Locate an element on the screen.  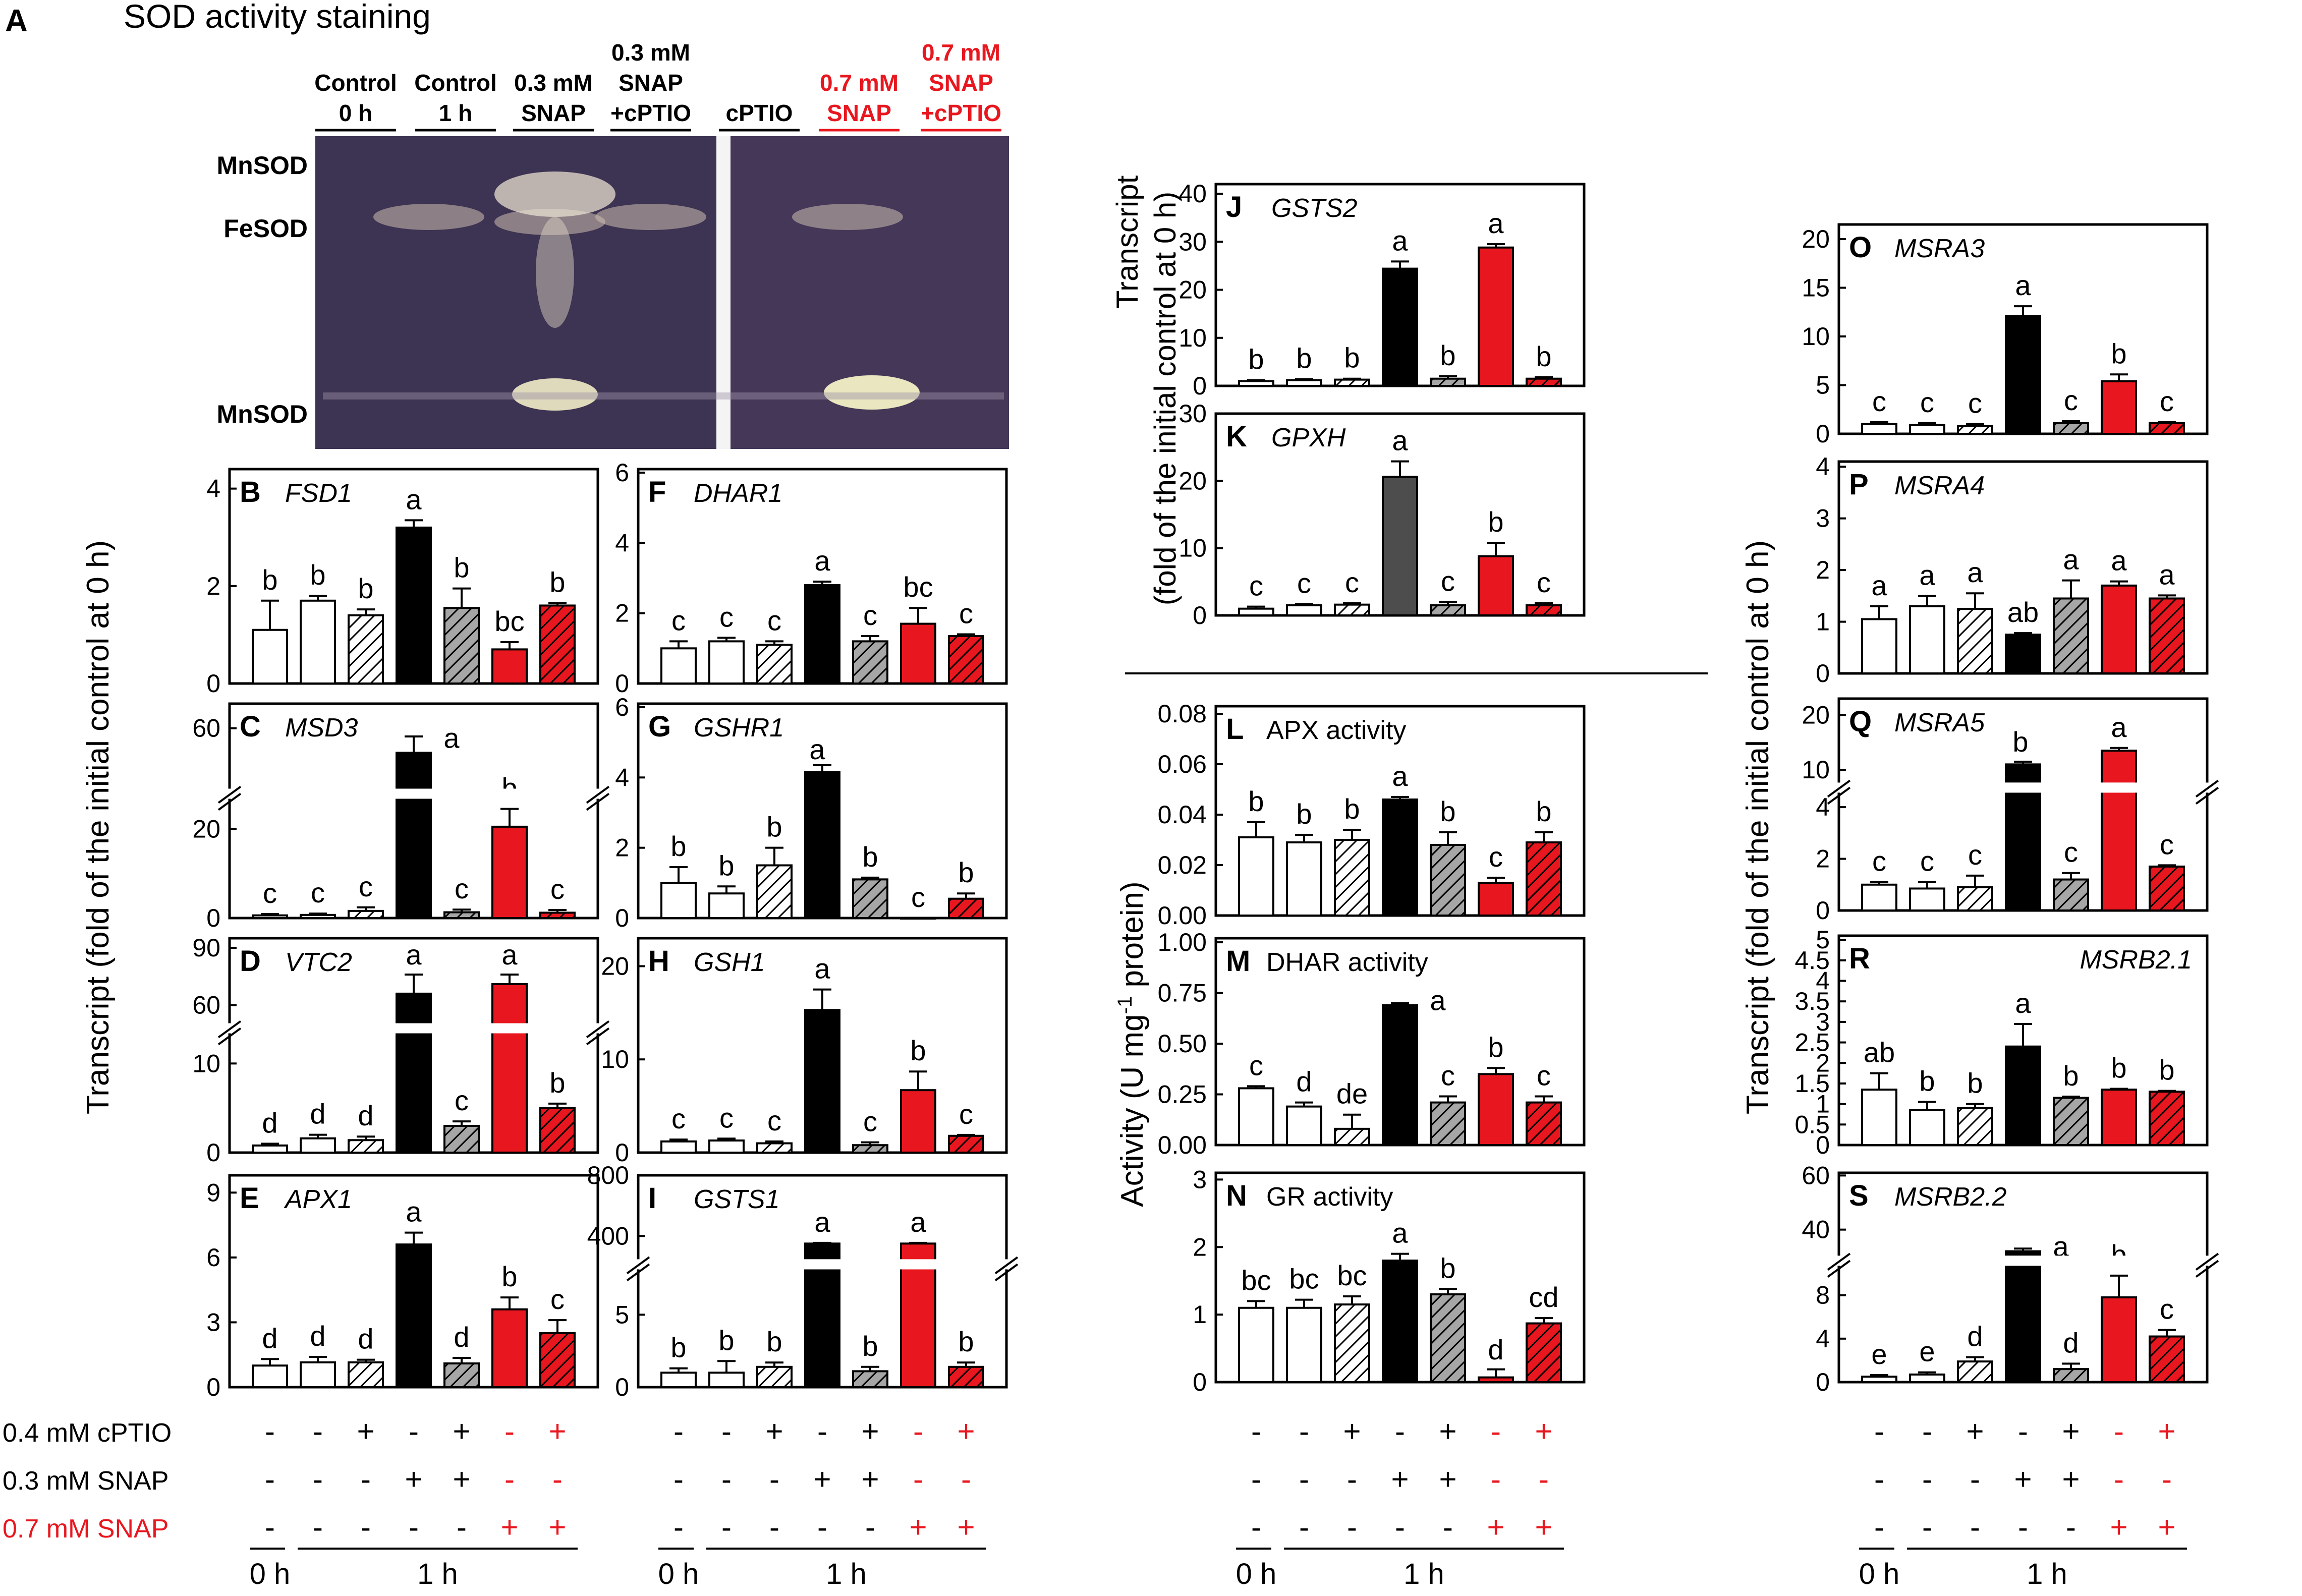
y-tick-label: 0.06 is located at coordinates (1182, 764).